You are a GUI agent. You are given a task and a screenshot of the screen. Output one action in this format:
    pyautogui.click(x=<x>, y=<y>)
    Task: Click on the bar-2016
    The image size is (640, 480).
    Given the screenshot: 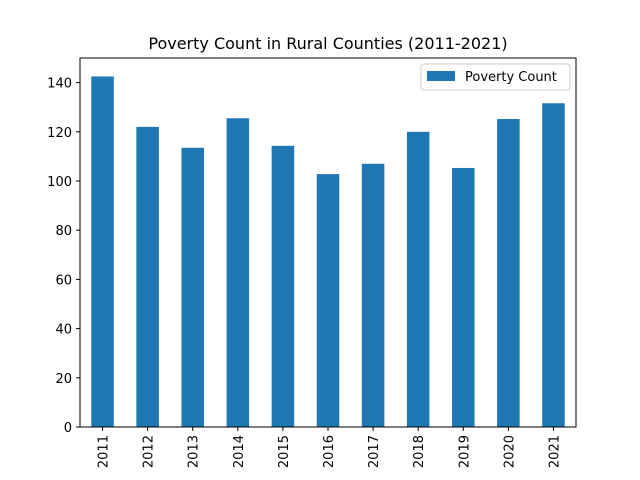 What is the action you would take?
    pyautogui.click(x=328, y=300)
    